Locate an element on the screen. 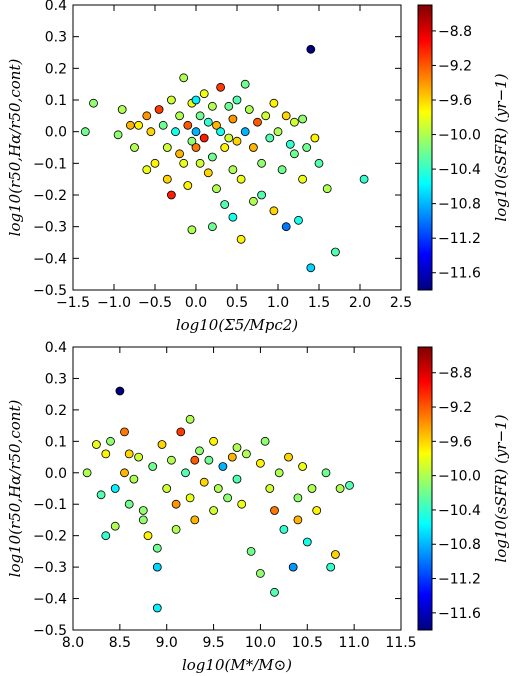 This screenshot has height=676, width=520. x-tick-label: 9.5 is located at coordinates (213, 643).